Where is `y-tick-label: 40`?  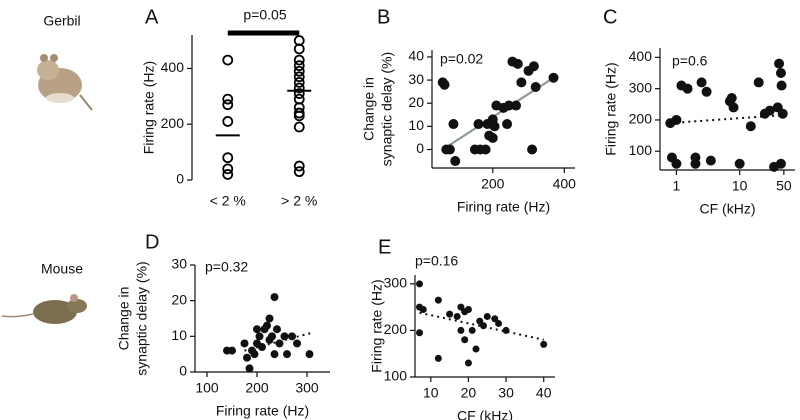
y-tick-label: 40 is located at coordinates (416, 56).